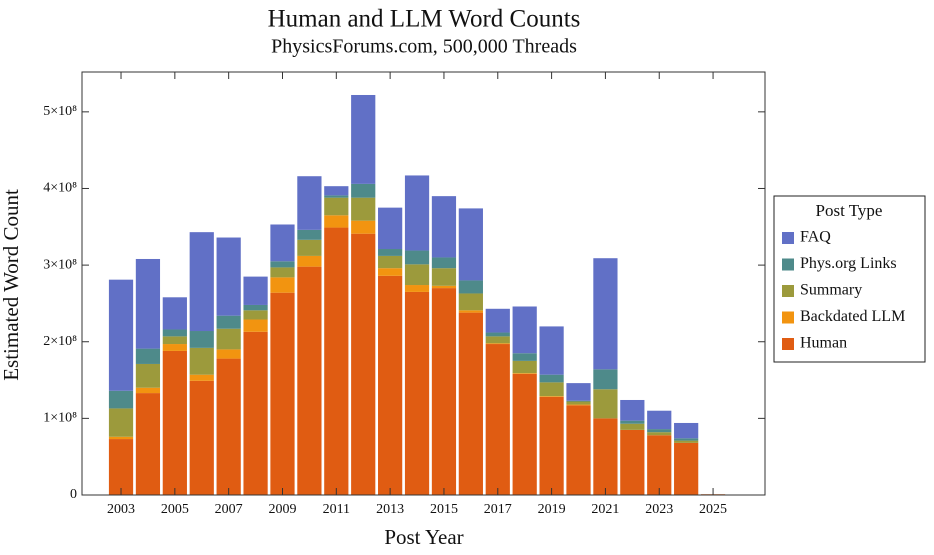 The image size is (934, 555). I want to click on x-tick-label: 2025, so click(713, 509).